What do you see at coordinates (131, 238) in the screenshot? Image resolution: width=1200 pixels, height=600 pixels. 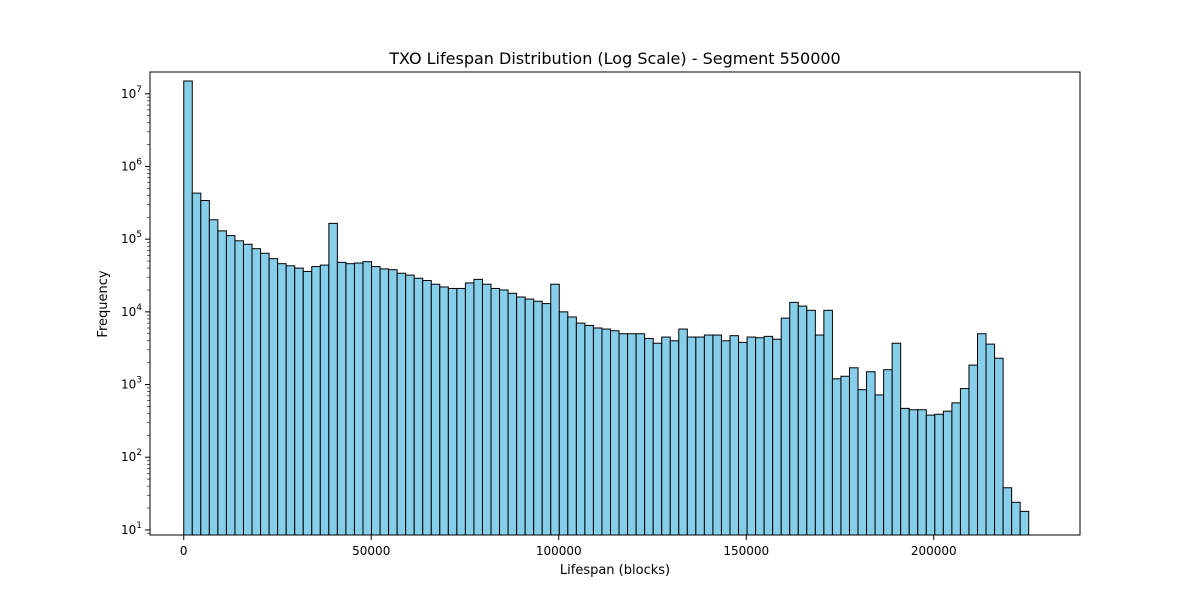 I see `y-tick-label: 10⁵` at bounding box center [131, 238].